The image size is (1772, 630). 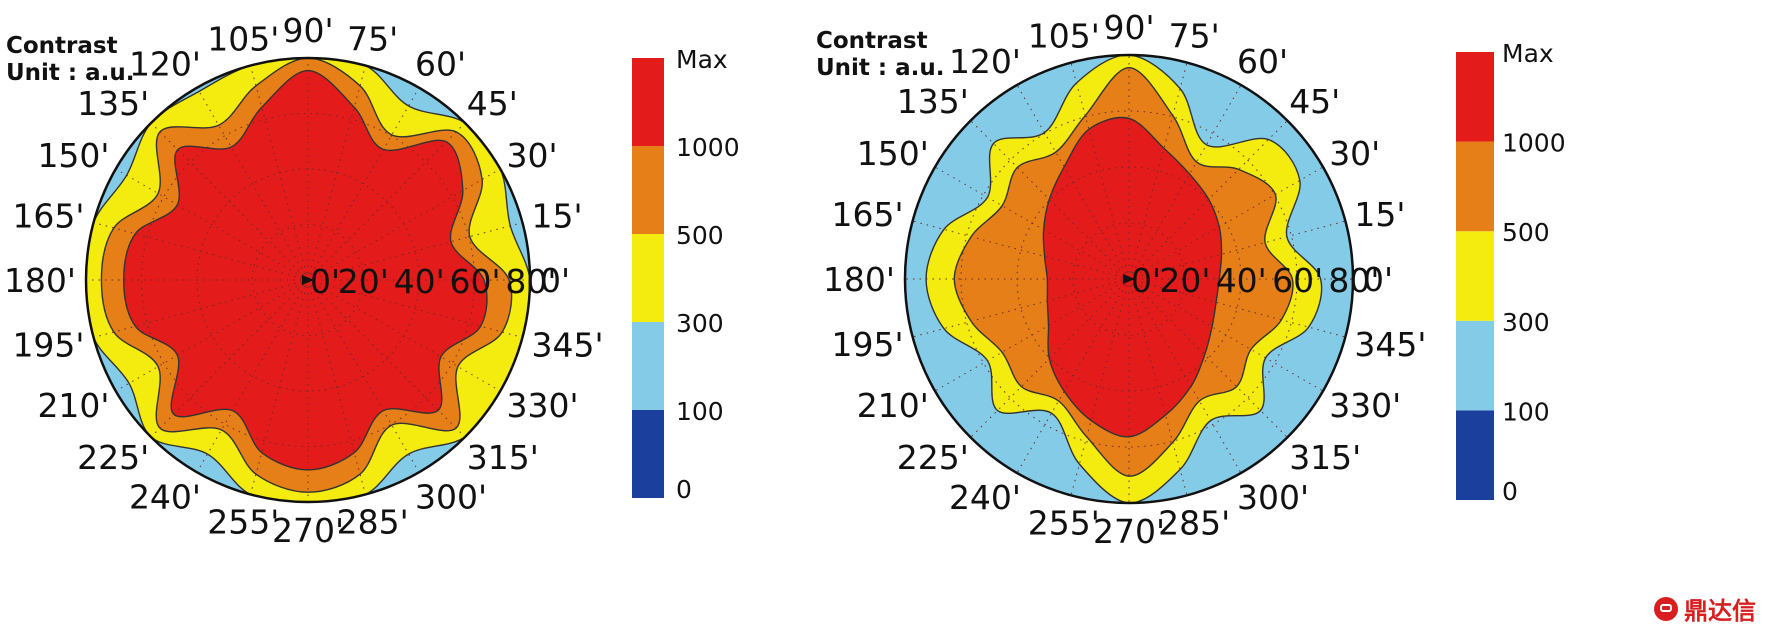 I want to click on angle-tick-label: 30', so click(x=532, y=155).